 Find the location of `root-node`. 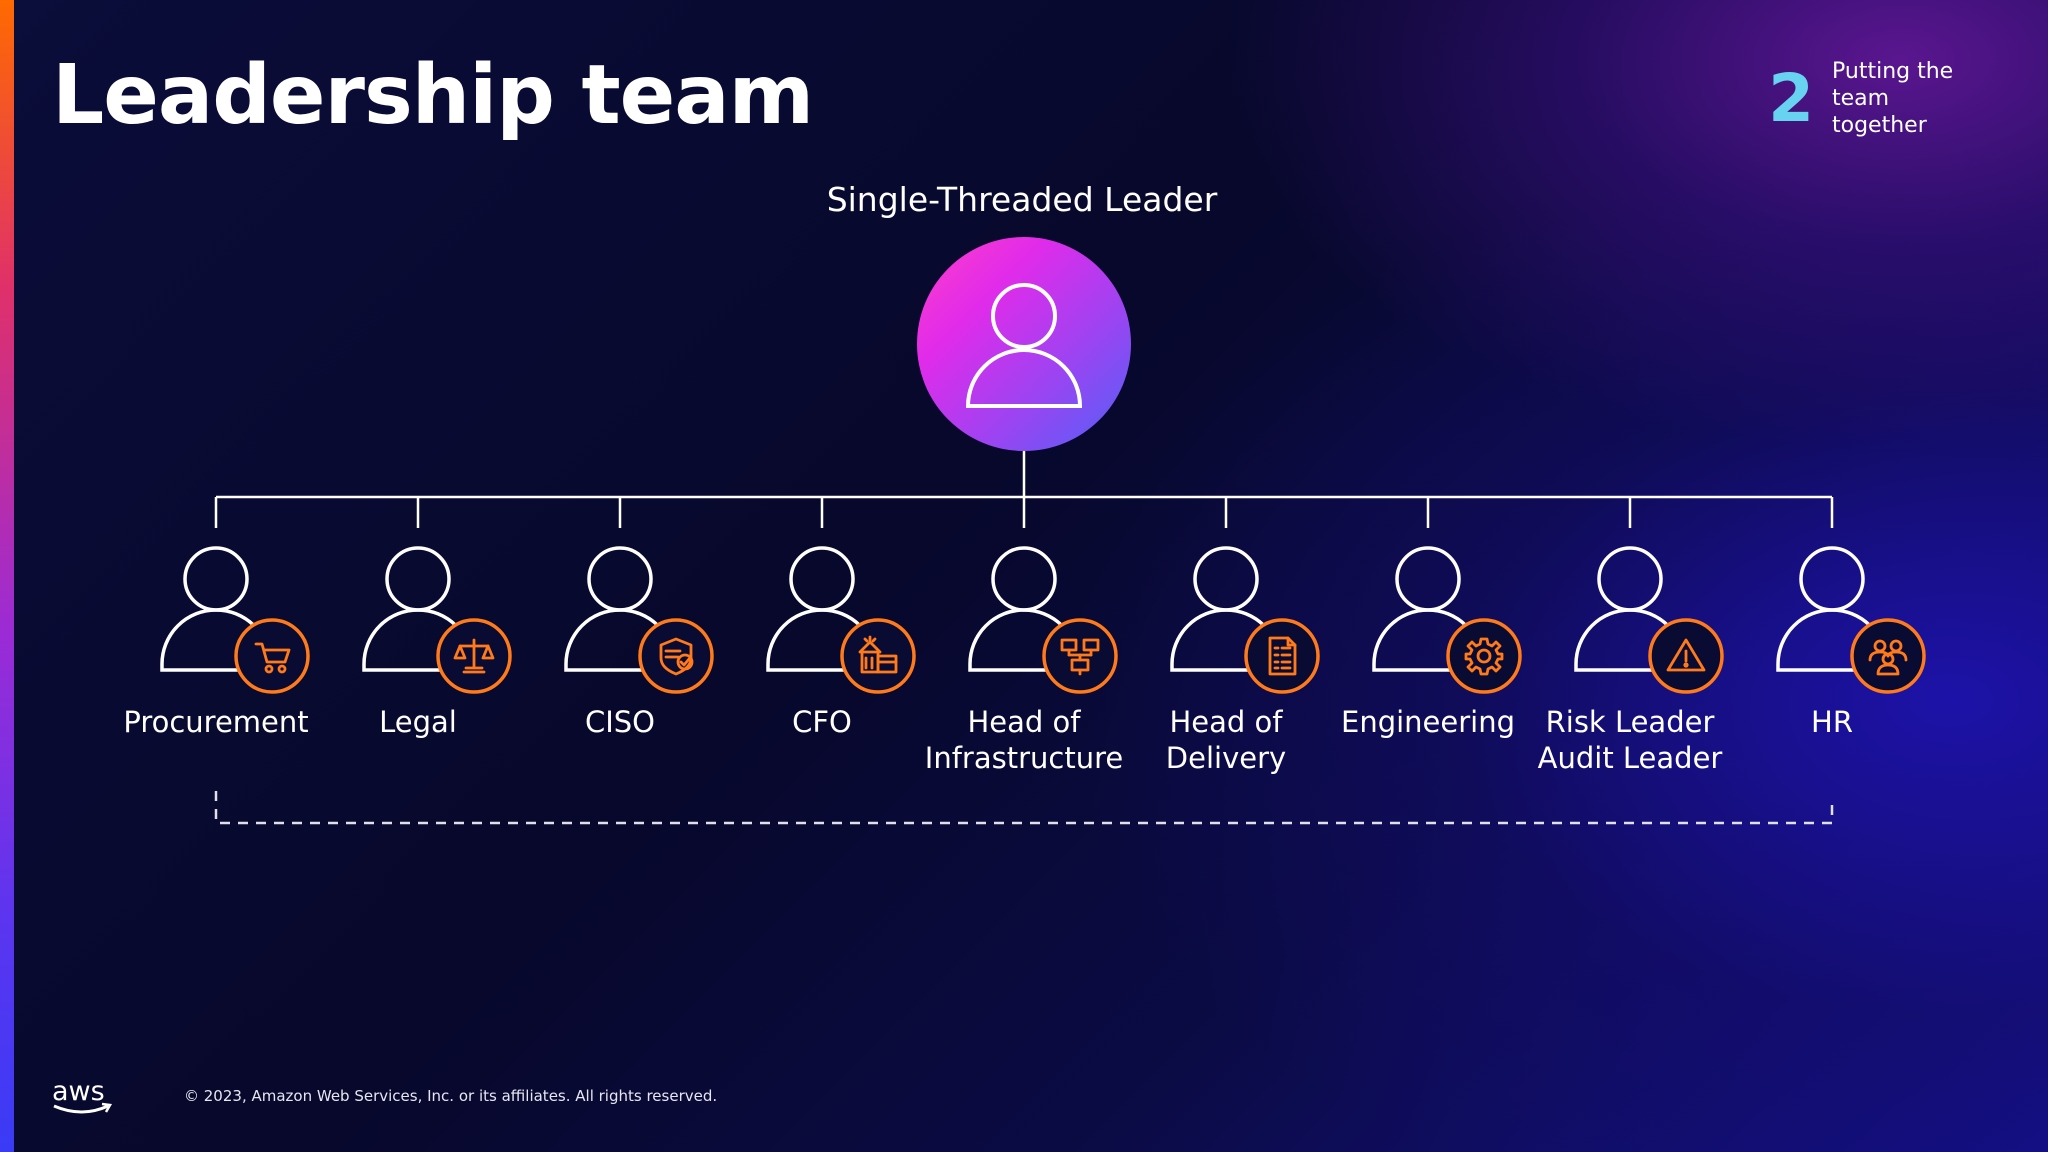

root-node is located at coordinates (1024, 344).